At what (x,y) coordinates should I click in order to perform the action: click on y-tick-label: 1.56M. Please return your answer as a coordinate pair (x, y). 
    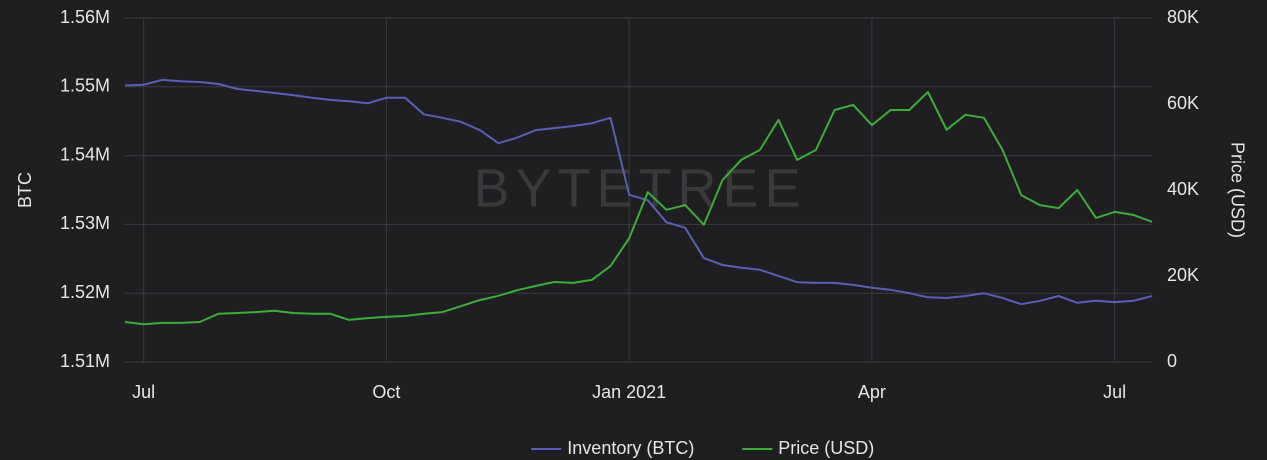
    Looking at the image, I should click on (85, 17).